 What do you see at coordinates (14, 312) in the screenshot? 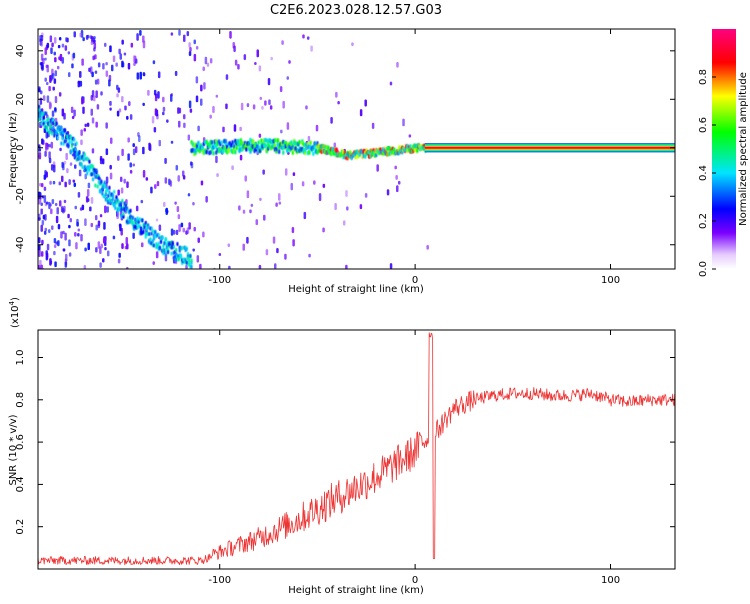
I see `snr-y-scale-label: (x104)` at bounding box center [14, 312].